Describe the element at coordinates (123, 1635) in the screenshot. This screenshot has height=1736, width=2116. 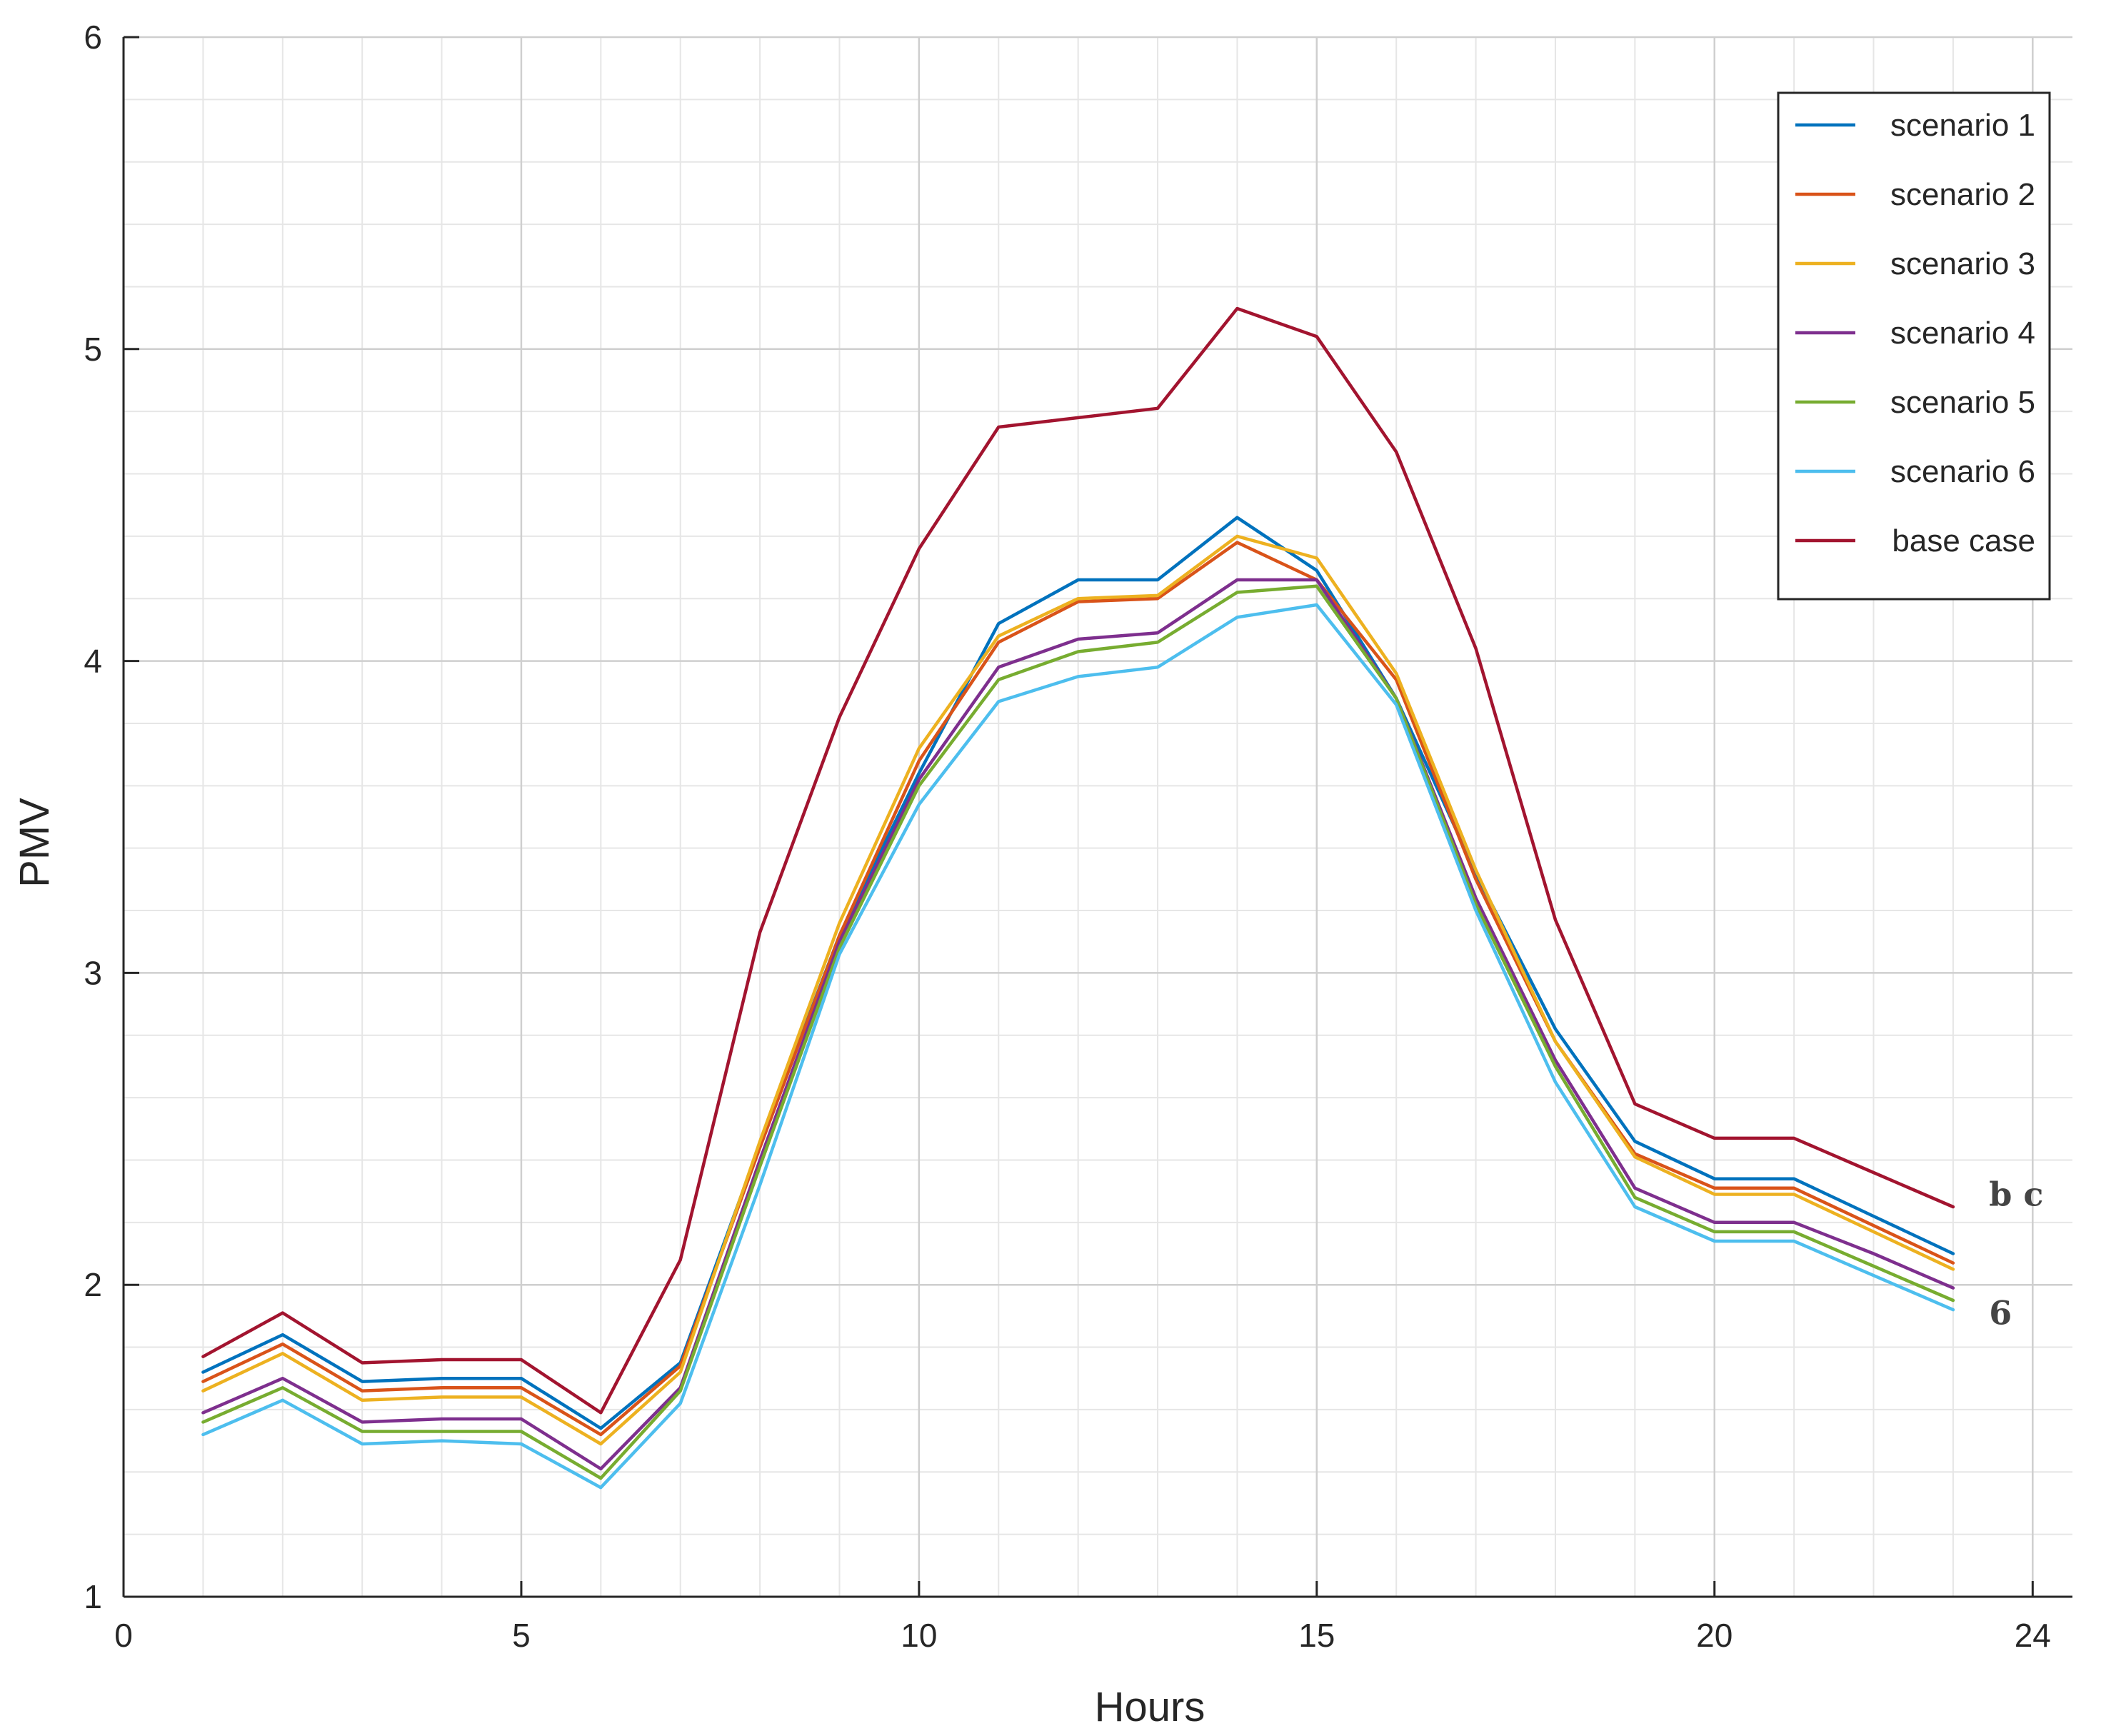
I see `x-tick-label: 0` at that location.